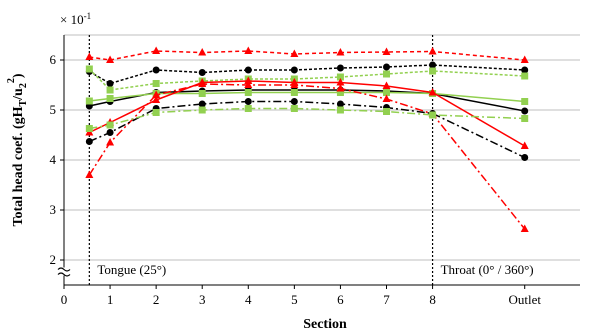 Image resolution: width=589 pixels, height=331 pixels. Describe the element at coordinates (64, 299) in the screenshot. I see `x-tick-label: 0` at that location.